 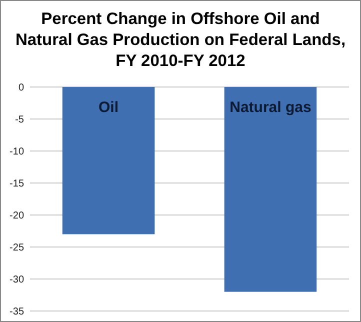 What do you see at coordinates (19, 120) in the screenshot?
I see `y-tick-label: -5` at bounding box center [19, 120].